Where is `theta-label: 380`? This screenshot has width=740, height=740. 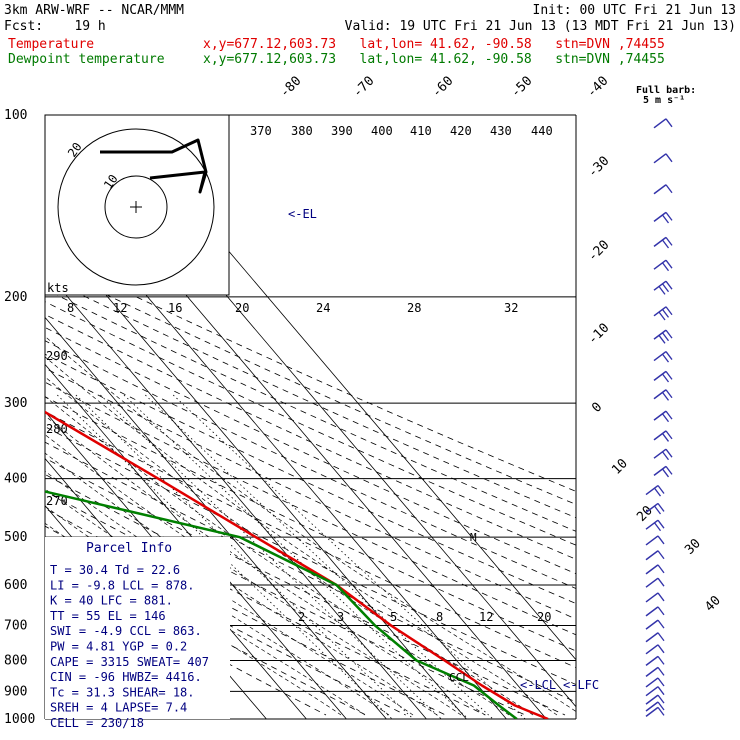 theta-label: 380 is located at coordinates (302, 131).